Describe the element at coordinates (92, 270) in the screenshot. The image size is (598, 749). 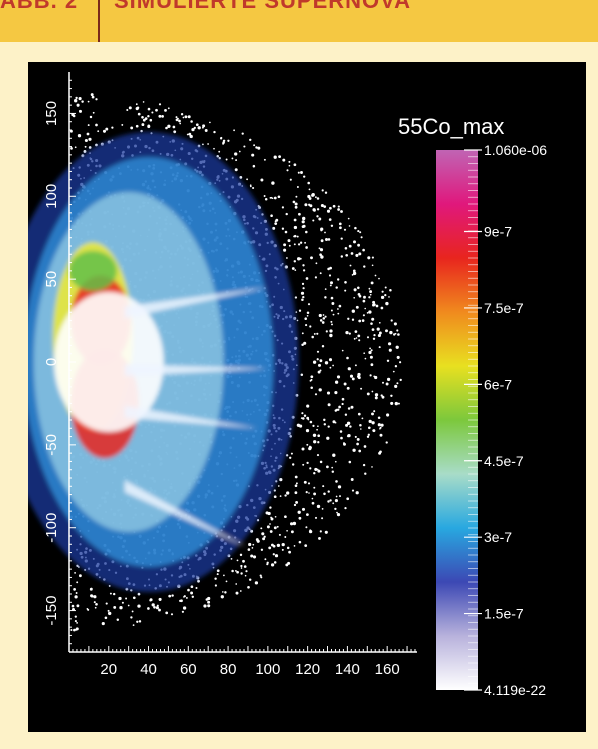
I see `green-lobe-blob` at that location.